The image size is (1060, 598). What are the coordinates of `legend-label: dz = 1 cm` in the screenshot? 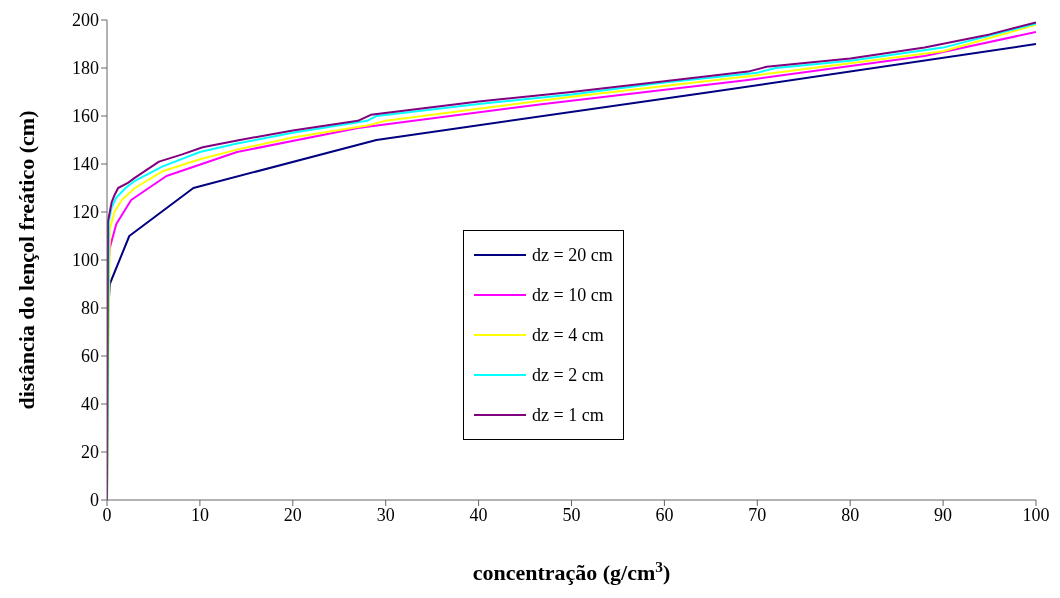 It's located at (568, 415).